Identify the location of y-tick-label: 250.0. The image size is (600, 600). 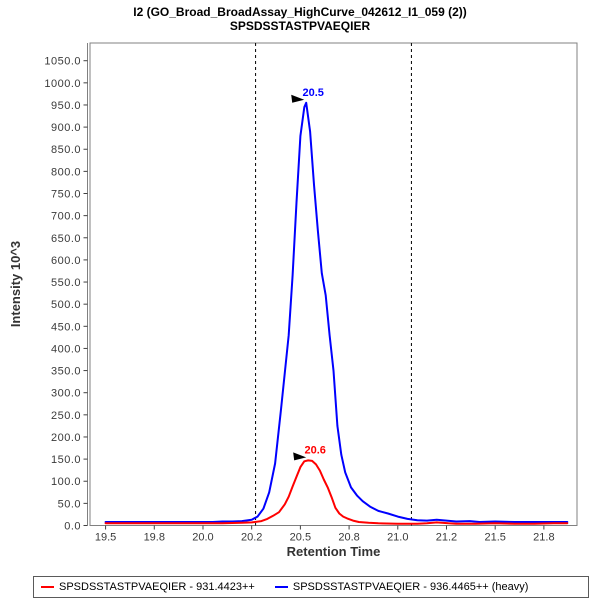
(66, 416).